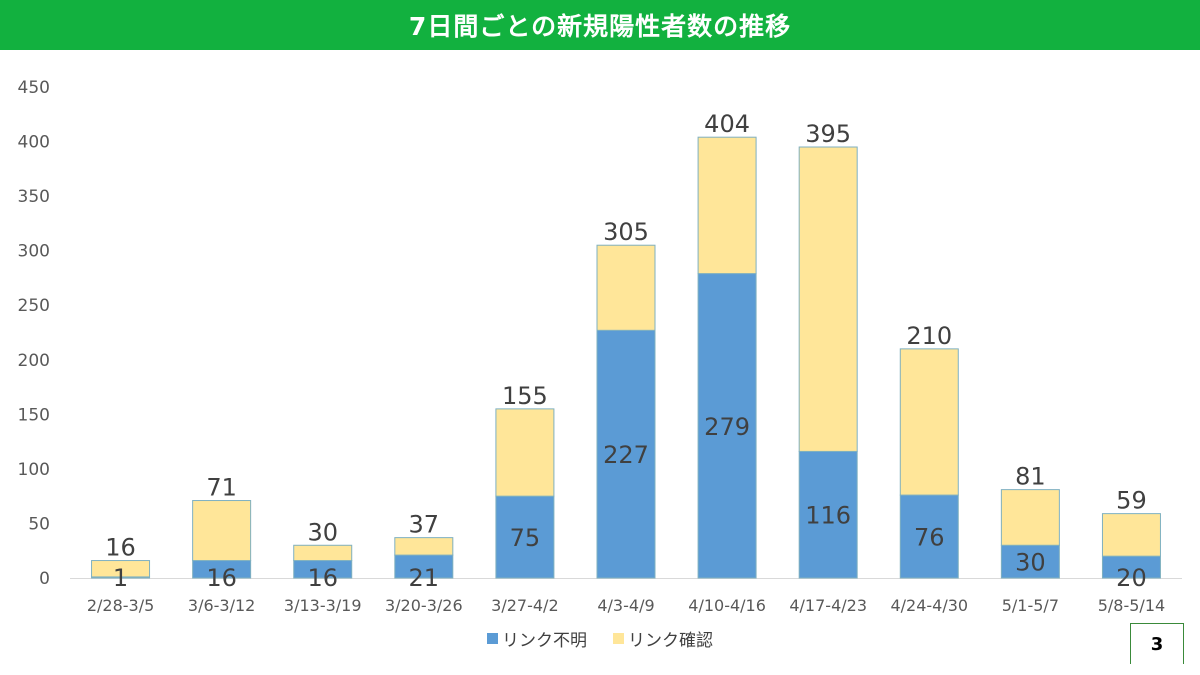  I want to click on bar-label-unknown: 1, so click(120, 578).